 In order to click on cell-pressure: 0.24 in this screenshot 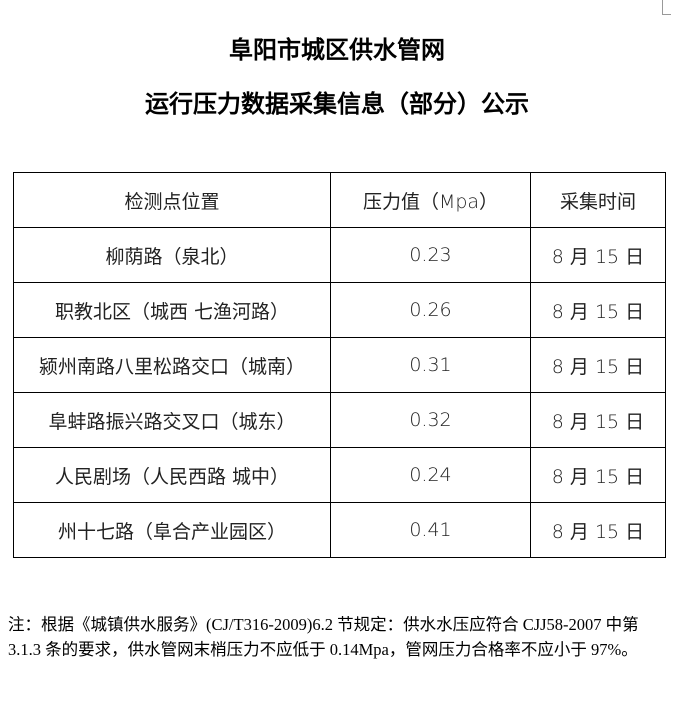, I will do `click(430, 475)`.